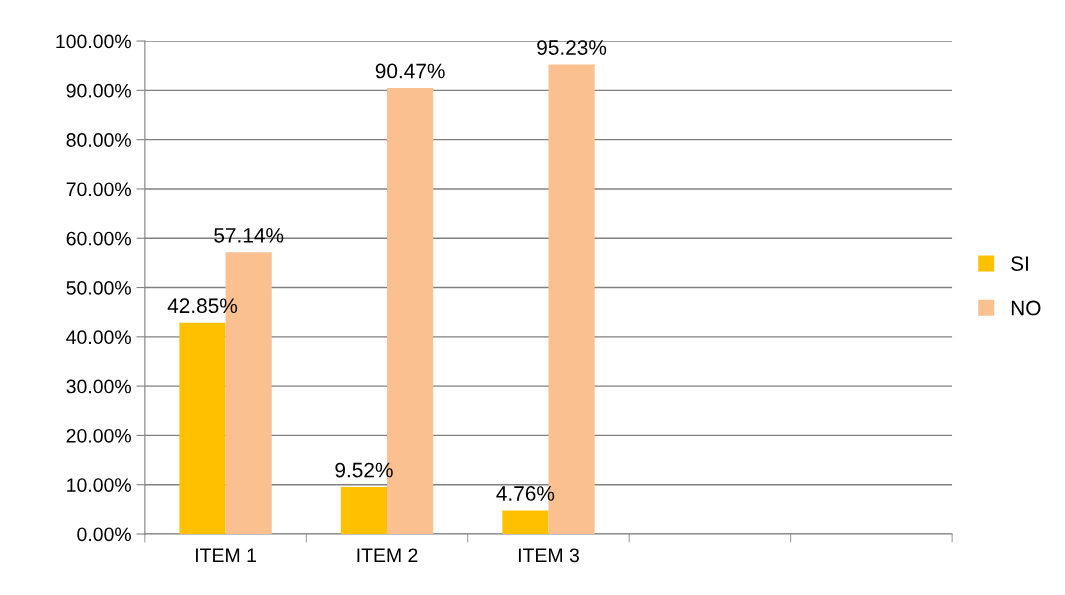 The width and height of the screenshot is (1065, 595). I want to click on y-tick-label: 0.00%, so click(104, 534).